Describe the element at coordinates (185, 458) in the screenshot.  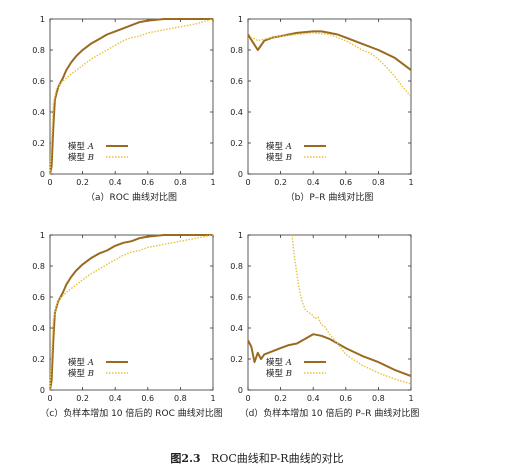
I see `figure-number: 图2.3` at that location.